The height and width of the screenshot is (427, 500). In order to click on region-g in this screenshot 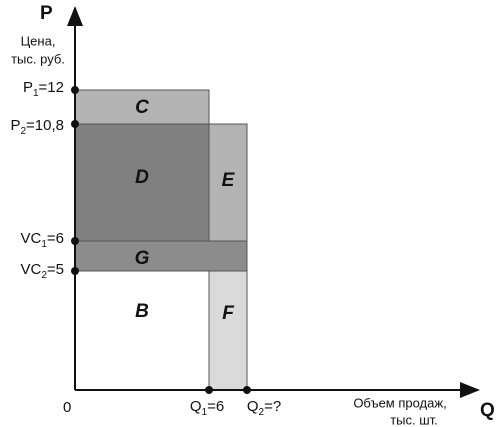, I will do `click(161, 256)`.